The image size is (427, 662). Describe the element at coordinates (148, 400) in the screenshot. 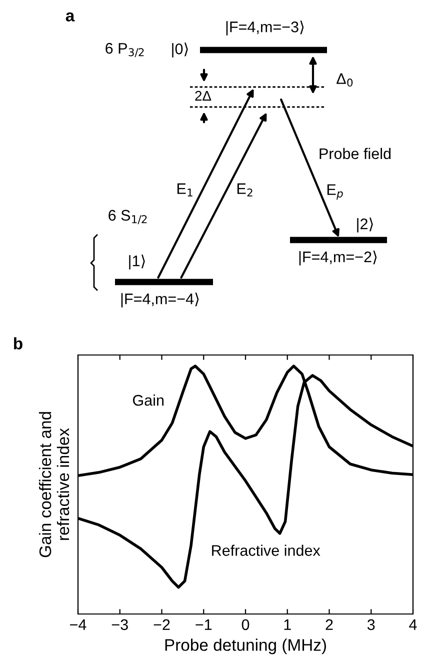

I see `series-label: Gain` at that location.